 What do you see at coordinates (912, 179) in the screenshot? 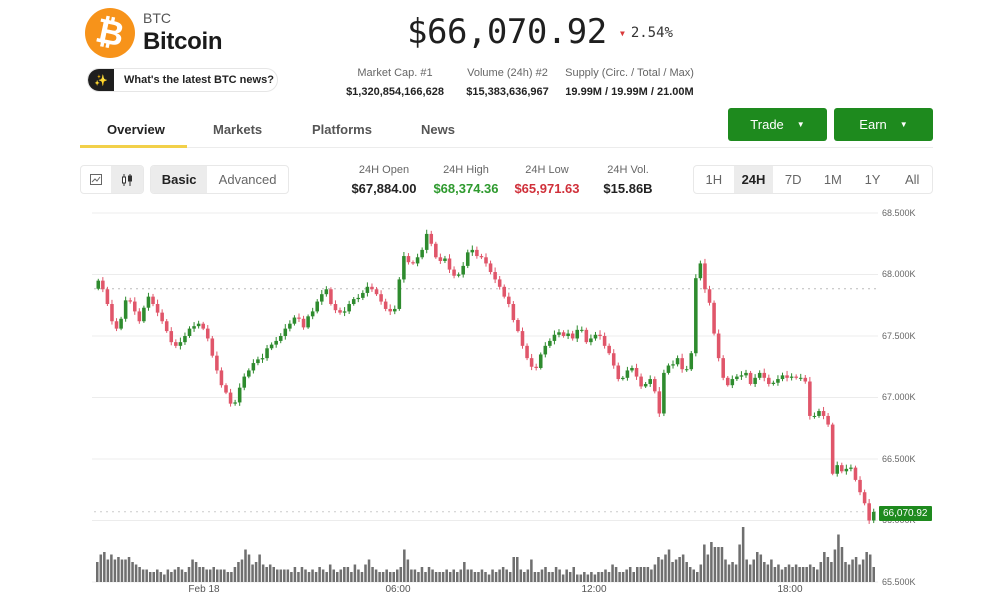
I see `range-all: All` at bounding box center [912, 179].